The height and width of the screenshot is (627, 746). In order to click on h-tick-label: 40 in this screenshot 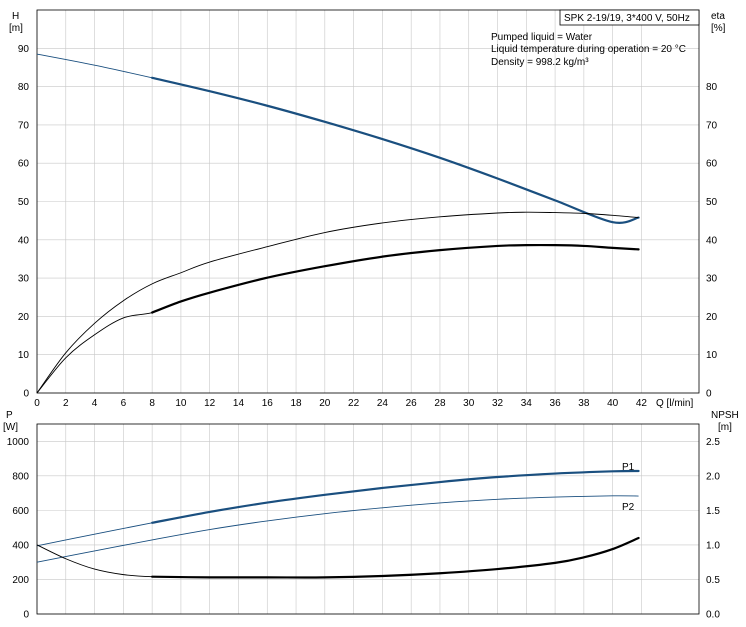, I will do `click(24, 240)`.